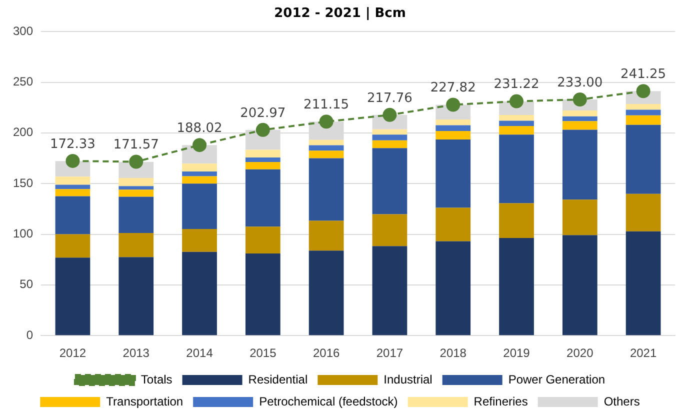 The width and height of the screenshot is (690, 418). Describe the element at coordinates (328, 401) in the screenshot. I see `legend-label: Petrochemical (feedstock)` at that location.